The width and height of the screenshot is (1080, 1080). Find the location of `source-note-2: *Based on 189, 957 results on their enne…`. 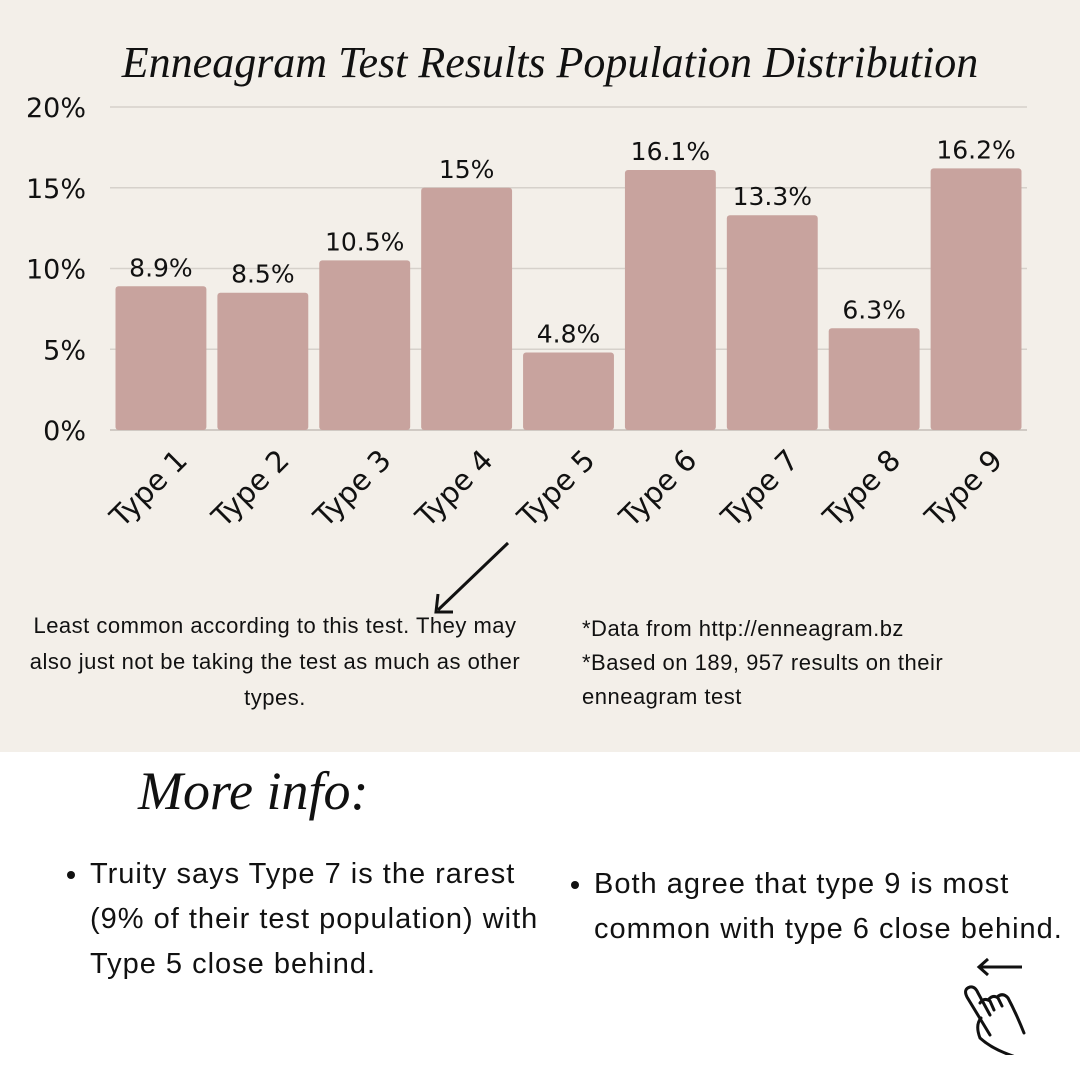

source-note-2: *Based on 189, 957 results on their enne… is located at coordinates (763, 679).